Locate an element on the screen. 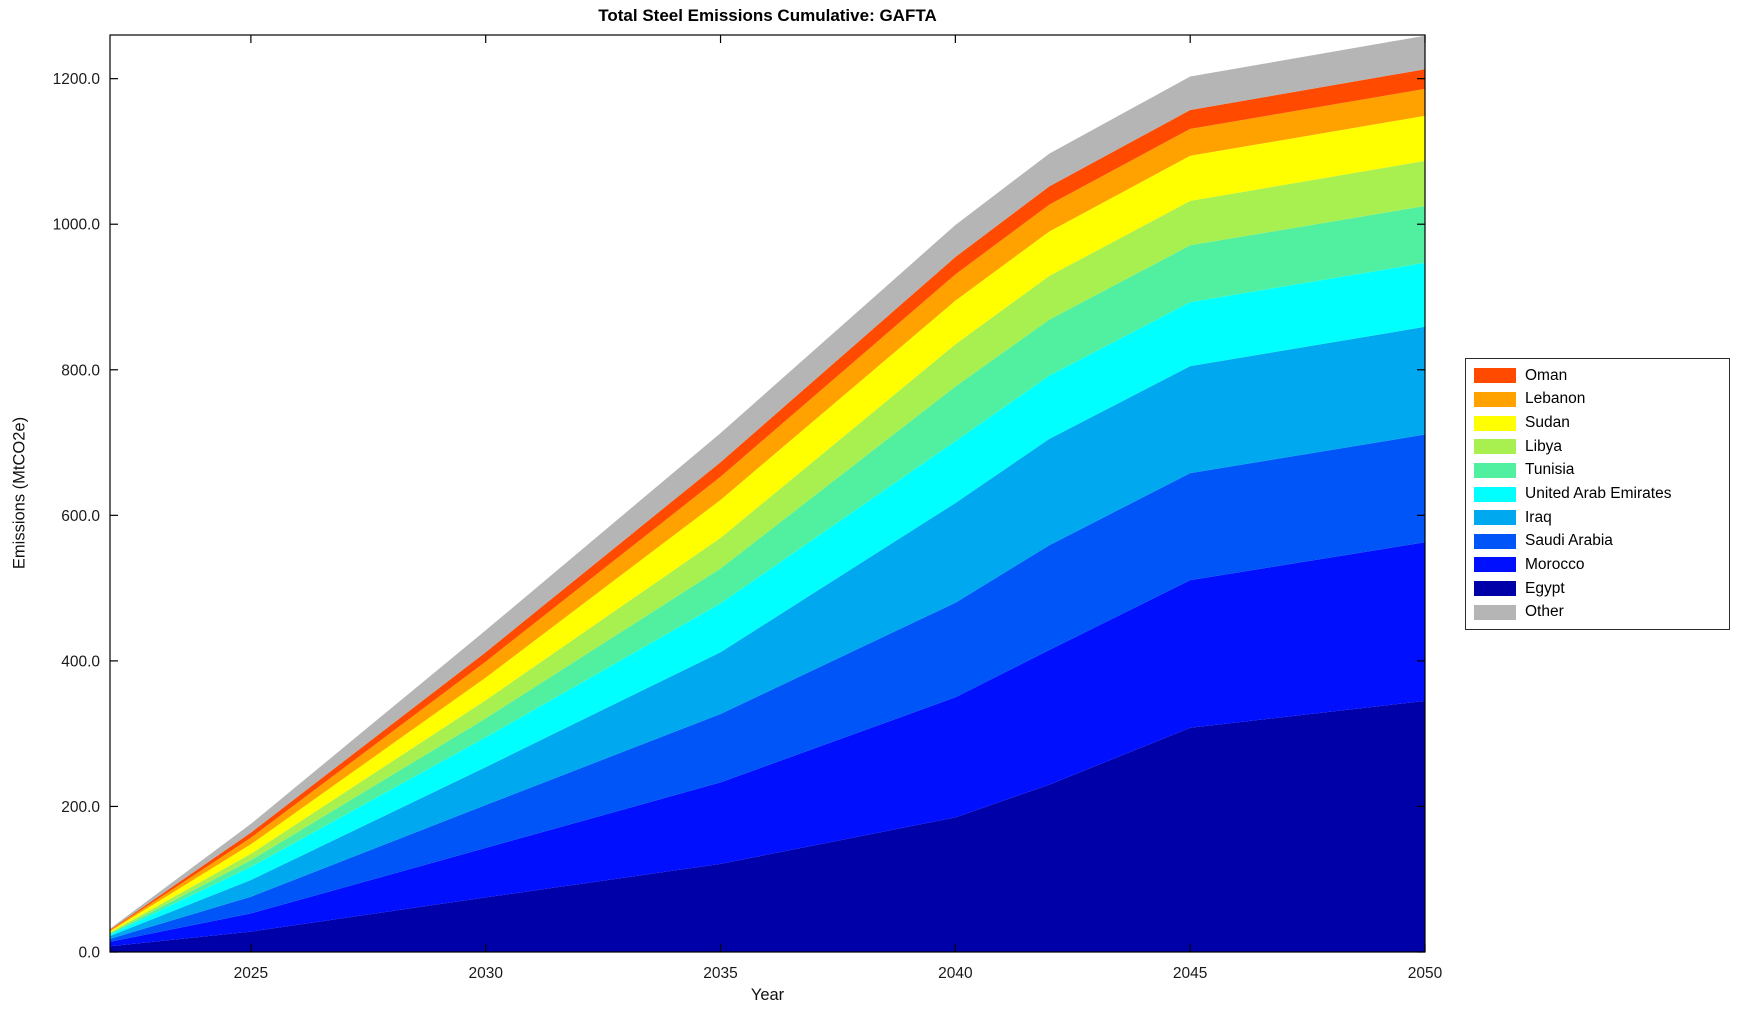 This screenshot has width=1740, height=1021. legend-label-sudan: Sudan is located at coordinates (1547, 423).